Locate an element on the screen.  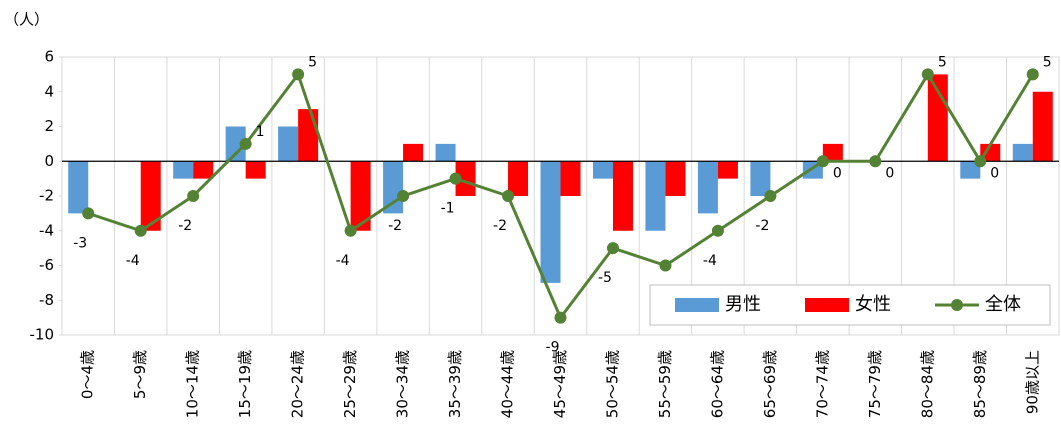
x-tick-label: 0～4歳 is located at coordinates (88, 374).